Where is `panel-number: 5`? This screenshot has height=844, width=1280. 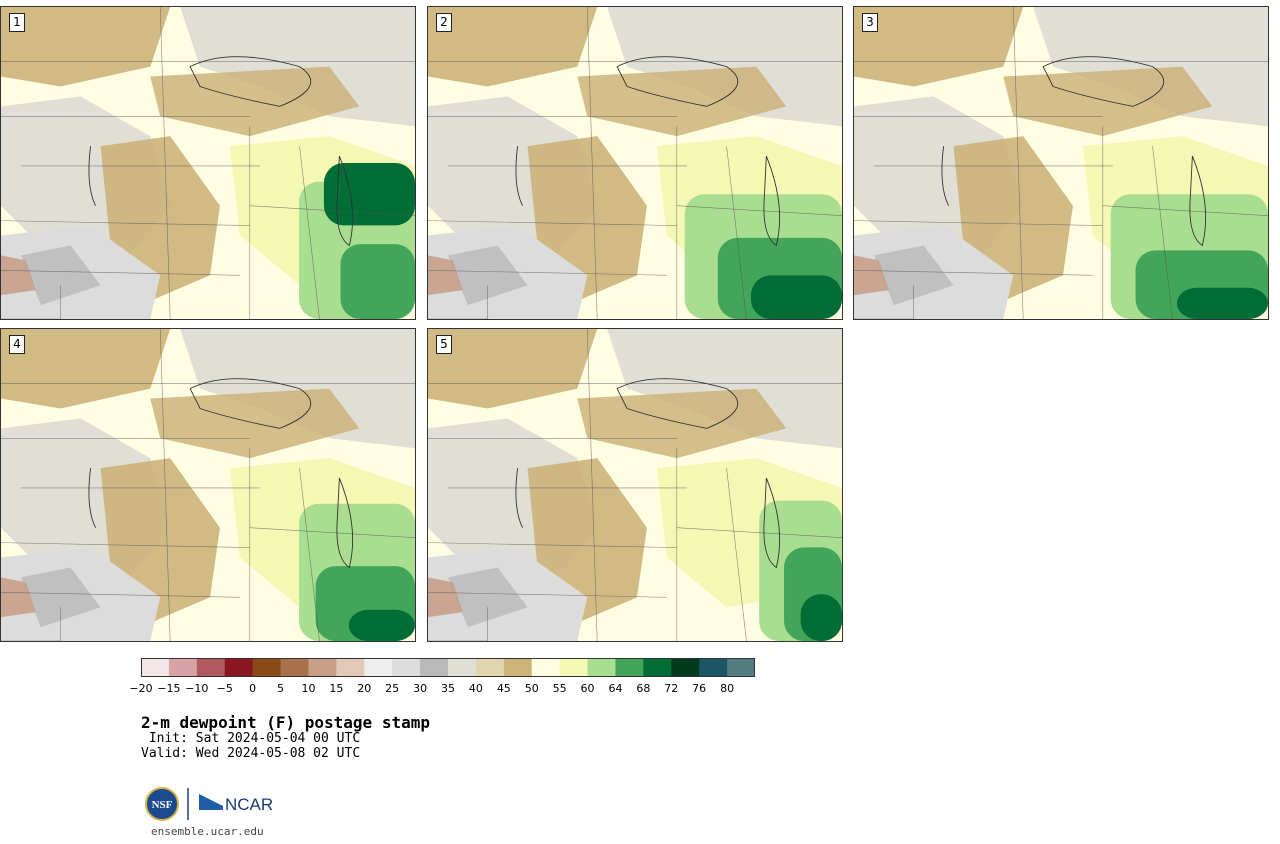
panel-number: 5 is located at coordinates (444, 344).